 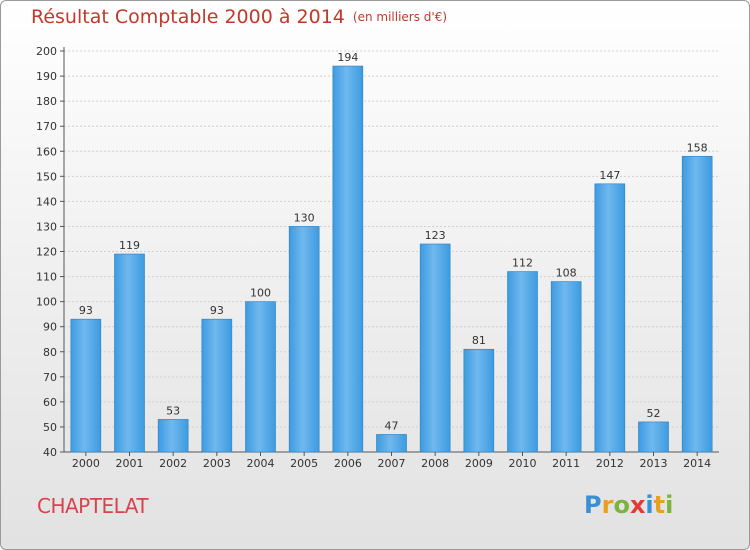 What do you see at coordinates (654, 463) in the screenshot?
I see `x-tick-label: 2013` at bounding box center [654, 463].